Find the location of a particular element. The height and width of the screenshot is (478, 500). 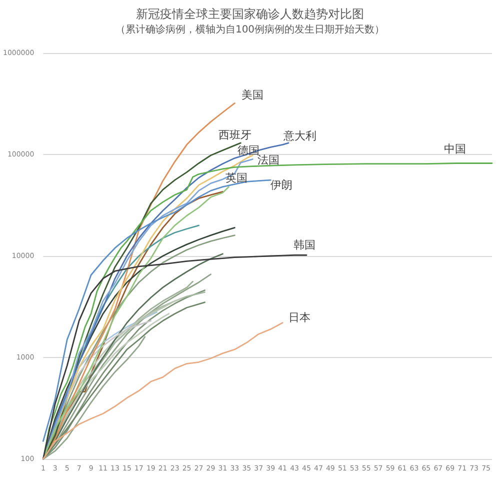

chart-subtitle: （累计确诊病例，横轴为自100例病例的发生日期开始天数） is located at coordinates (250, 30).